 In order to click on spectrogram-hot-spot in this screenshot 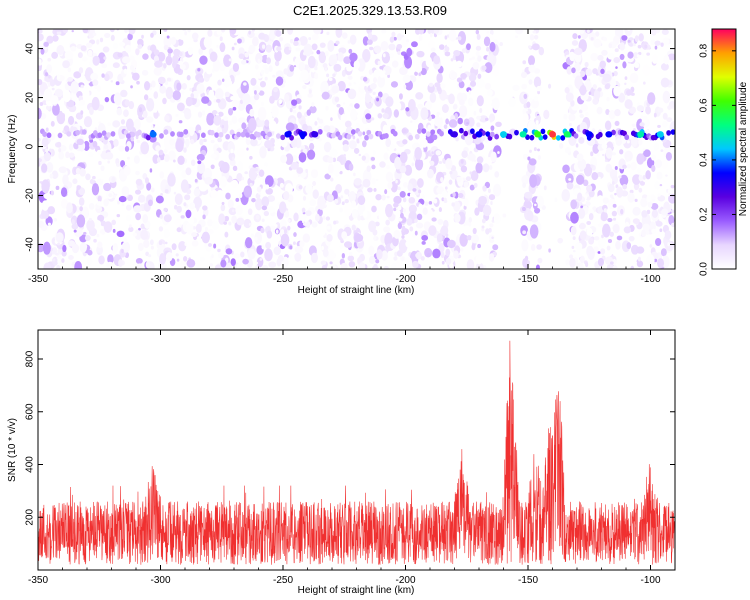, I will do `click(503, 134)`.